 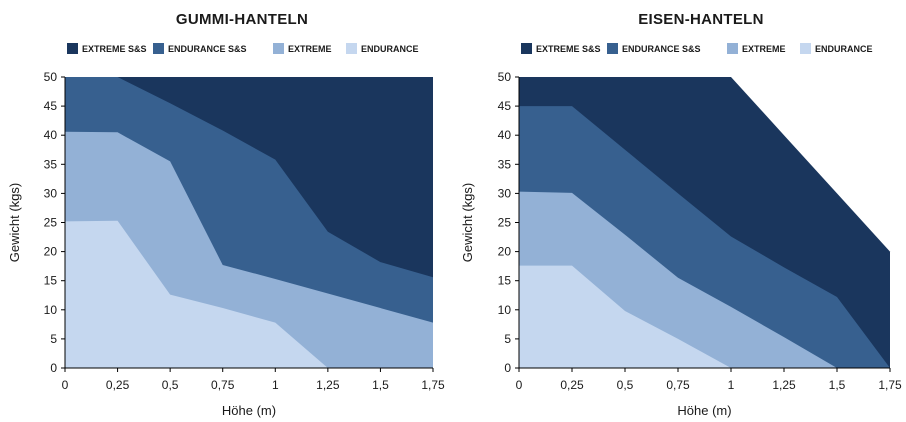 What do you see at coordinates (242, 19) in the screenshot?
I see `chart-title: GUMMI-HANTELN` at bounding box center [242, 19].